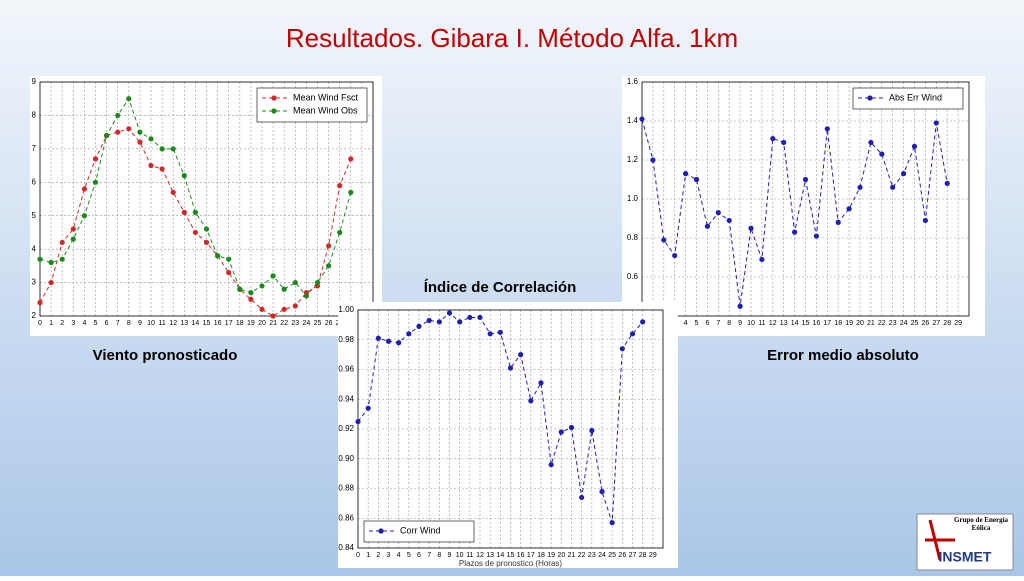  What do you see at coordinates (358, 555) in the screenshot?
I see `x-tick-label: 0` at bounding box center [358, 555].